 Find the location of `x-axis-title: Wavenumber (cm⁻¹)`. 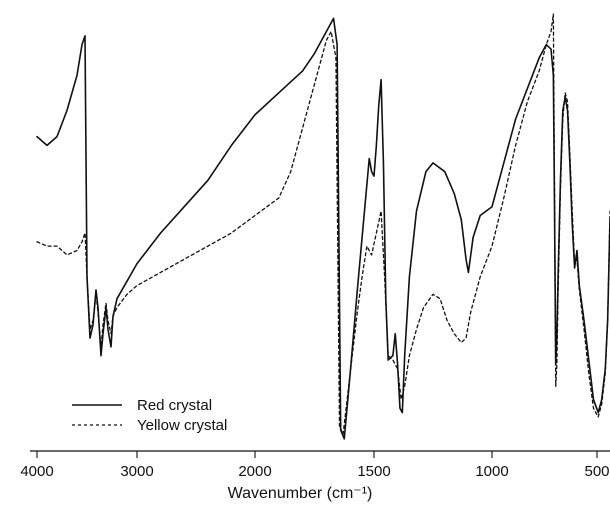

x-axis-title: Wavenumber (cm⁻¹) is located at coordinates (300, 493).